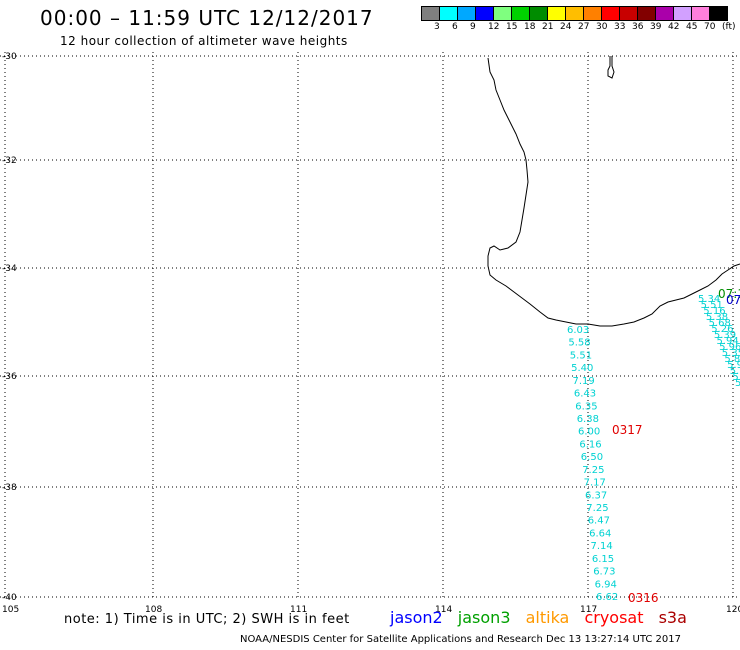  Describe the element at coordinates (733, 610) in the screenshot. I see `longitude-label: 120` at that location.